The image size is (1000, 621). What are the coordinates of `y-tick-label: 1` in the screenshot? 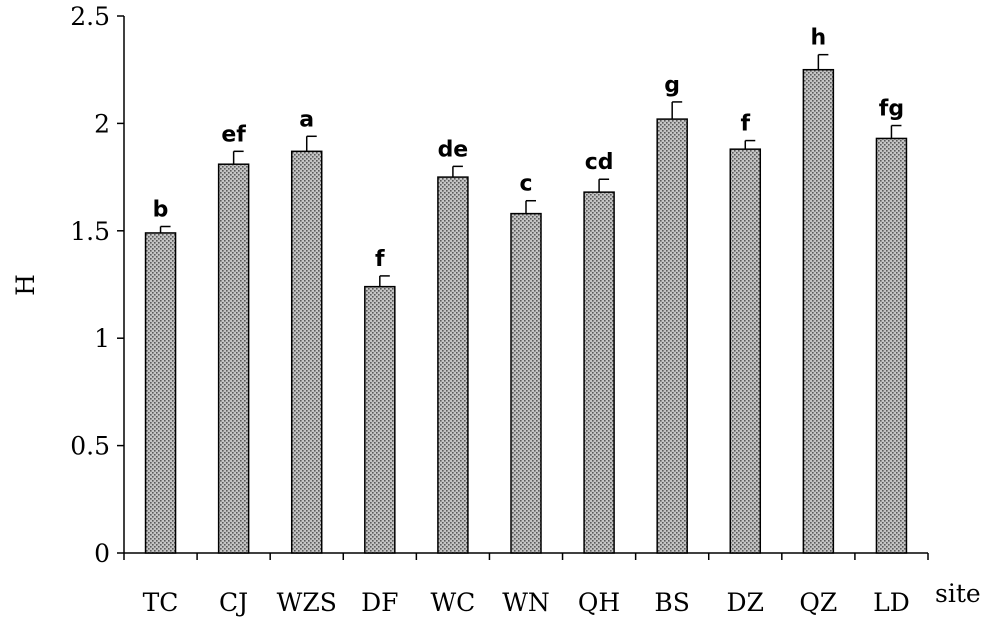 It's located at (102, 338).